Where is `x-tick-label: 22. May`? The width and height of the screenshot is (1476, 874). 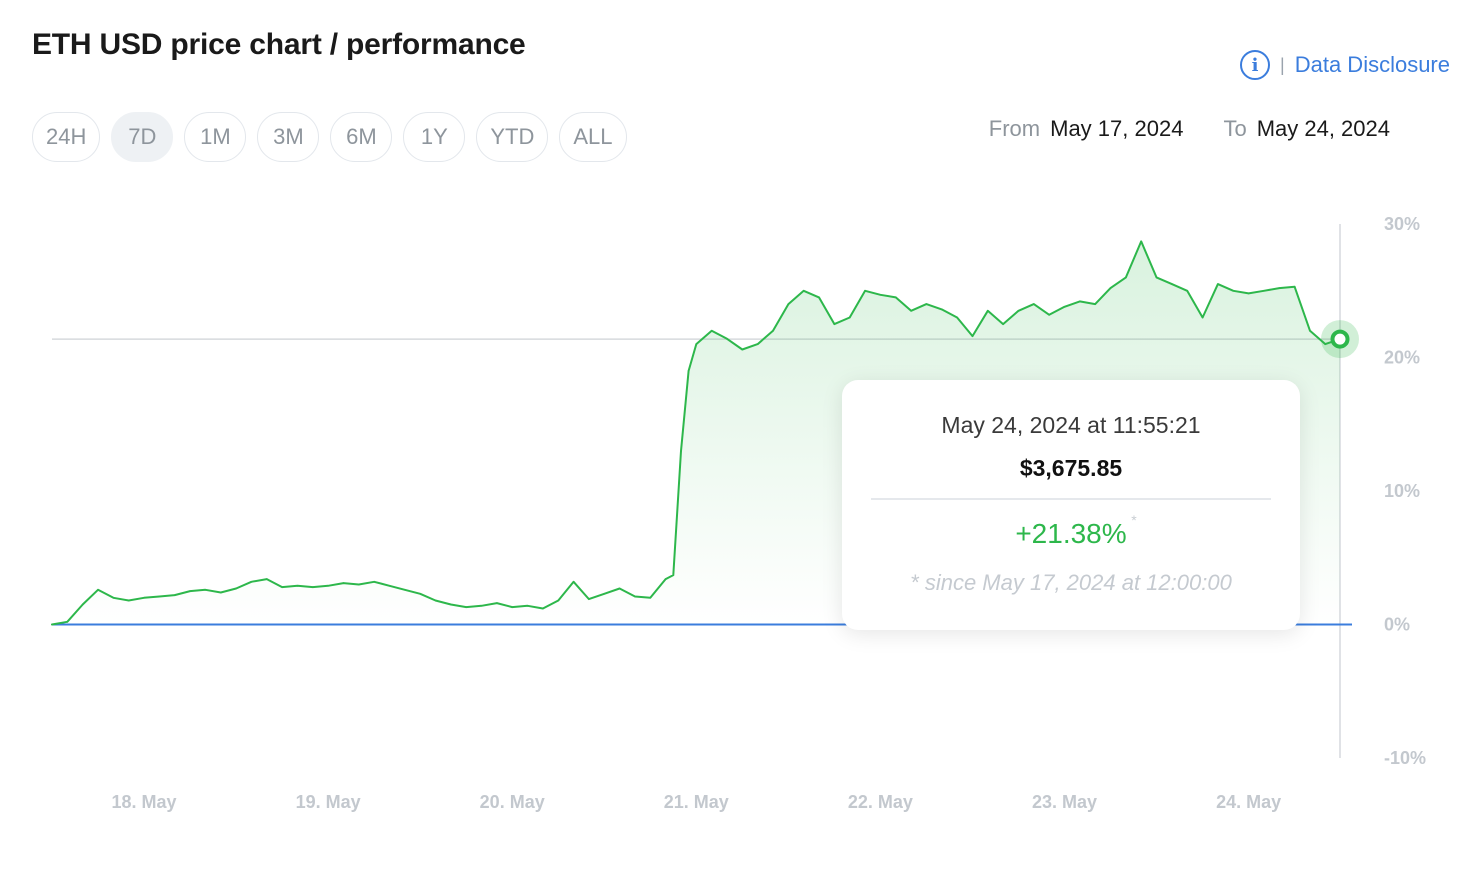 x-tick-label: 22. May is located at coordinates (880, 802).